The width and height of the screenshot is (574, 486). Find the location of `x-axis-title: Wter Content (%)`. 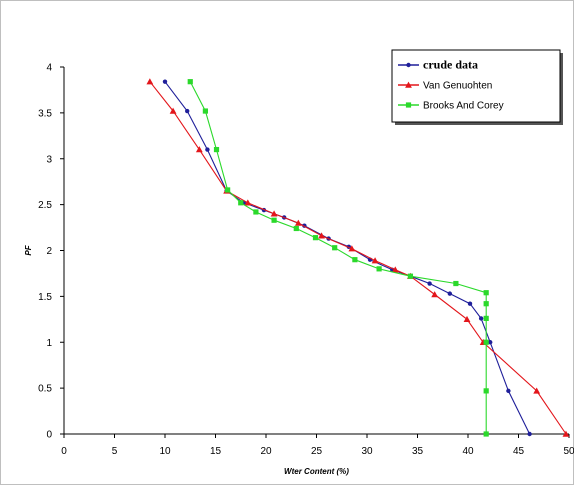

x-axis-title: Wter Content (%) is located at coordinates (316, 471).